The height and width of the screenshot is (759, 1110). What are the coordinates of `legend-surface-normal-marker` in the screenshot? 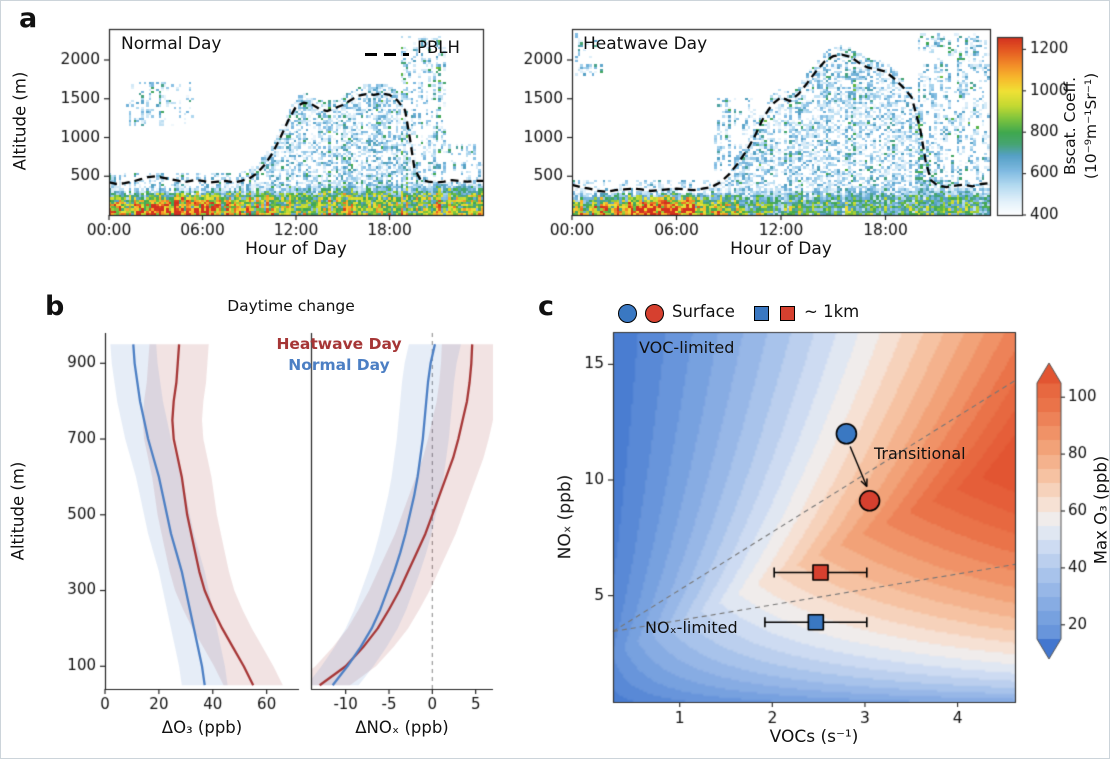 It's located at (627, 313).